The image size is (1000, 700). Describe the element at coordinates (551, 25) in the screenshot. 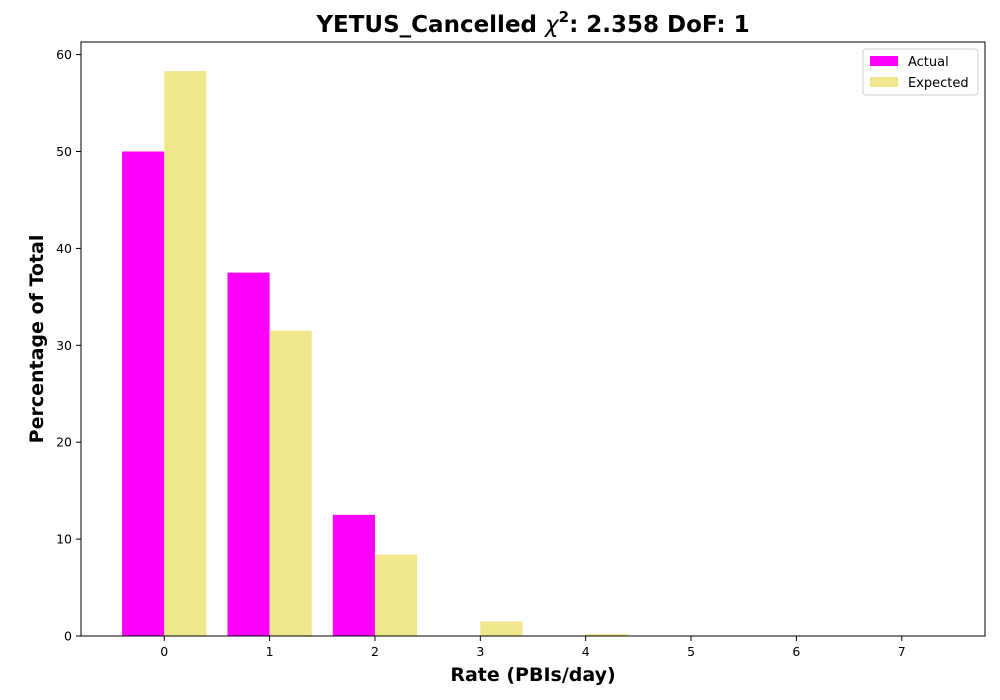

I see `chart-title-chi: χ` at that location.